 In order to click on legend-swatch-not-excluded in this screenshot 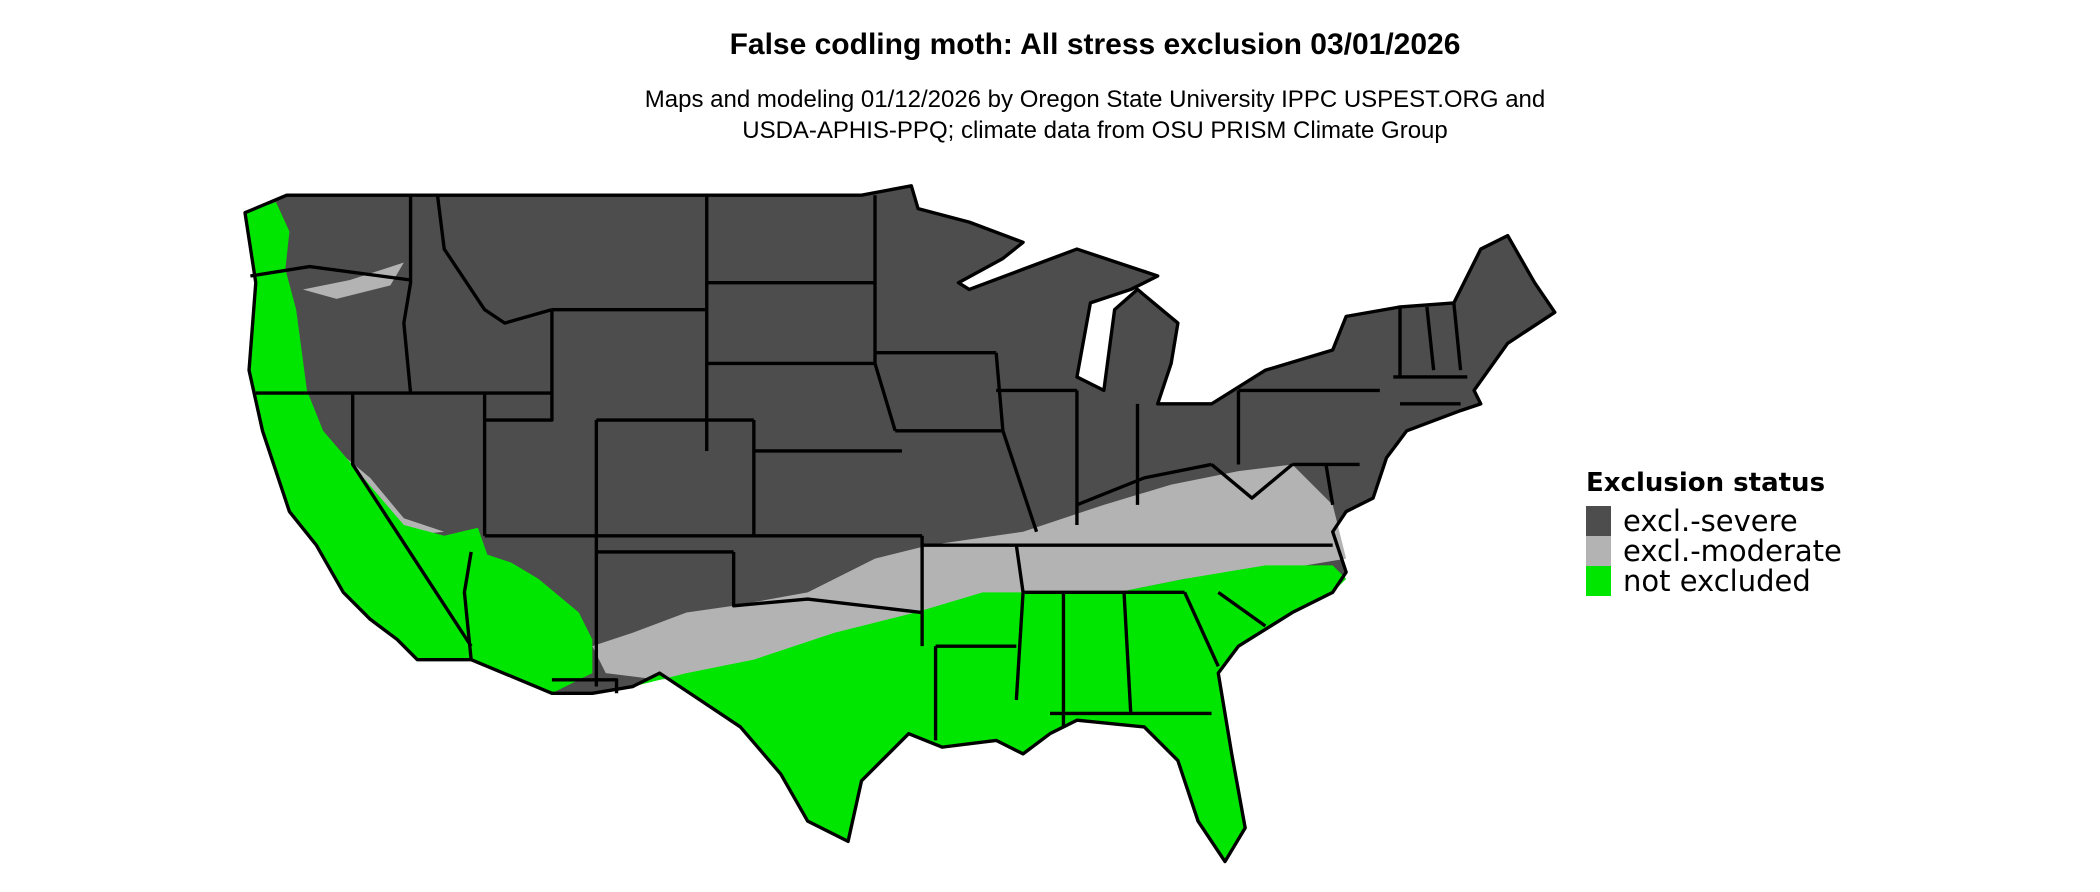, I will do `click(1598, 581)`.